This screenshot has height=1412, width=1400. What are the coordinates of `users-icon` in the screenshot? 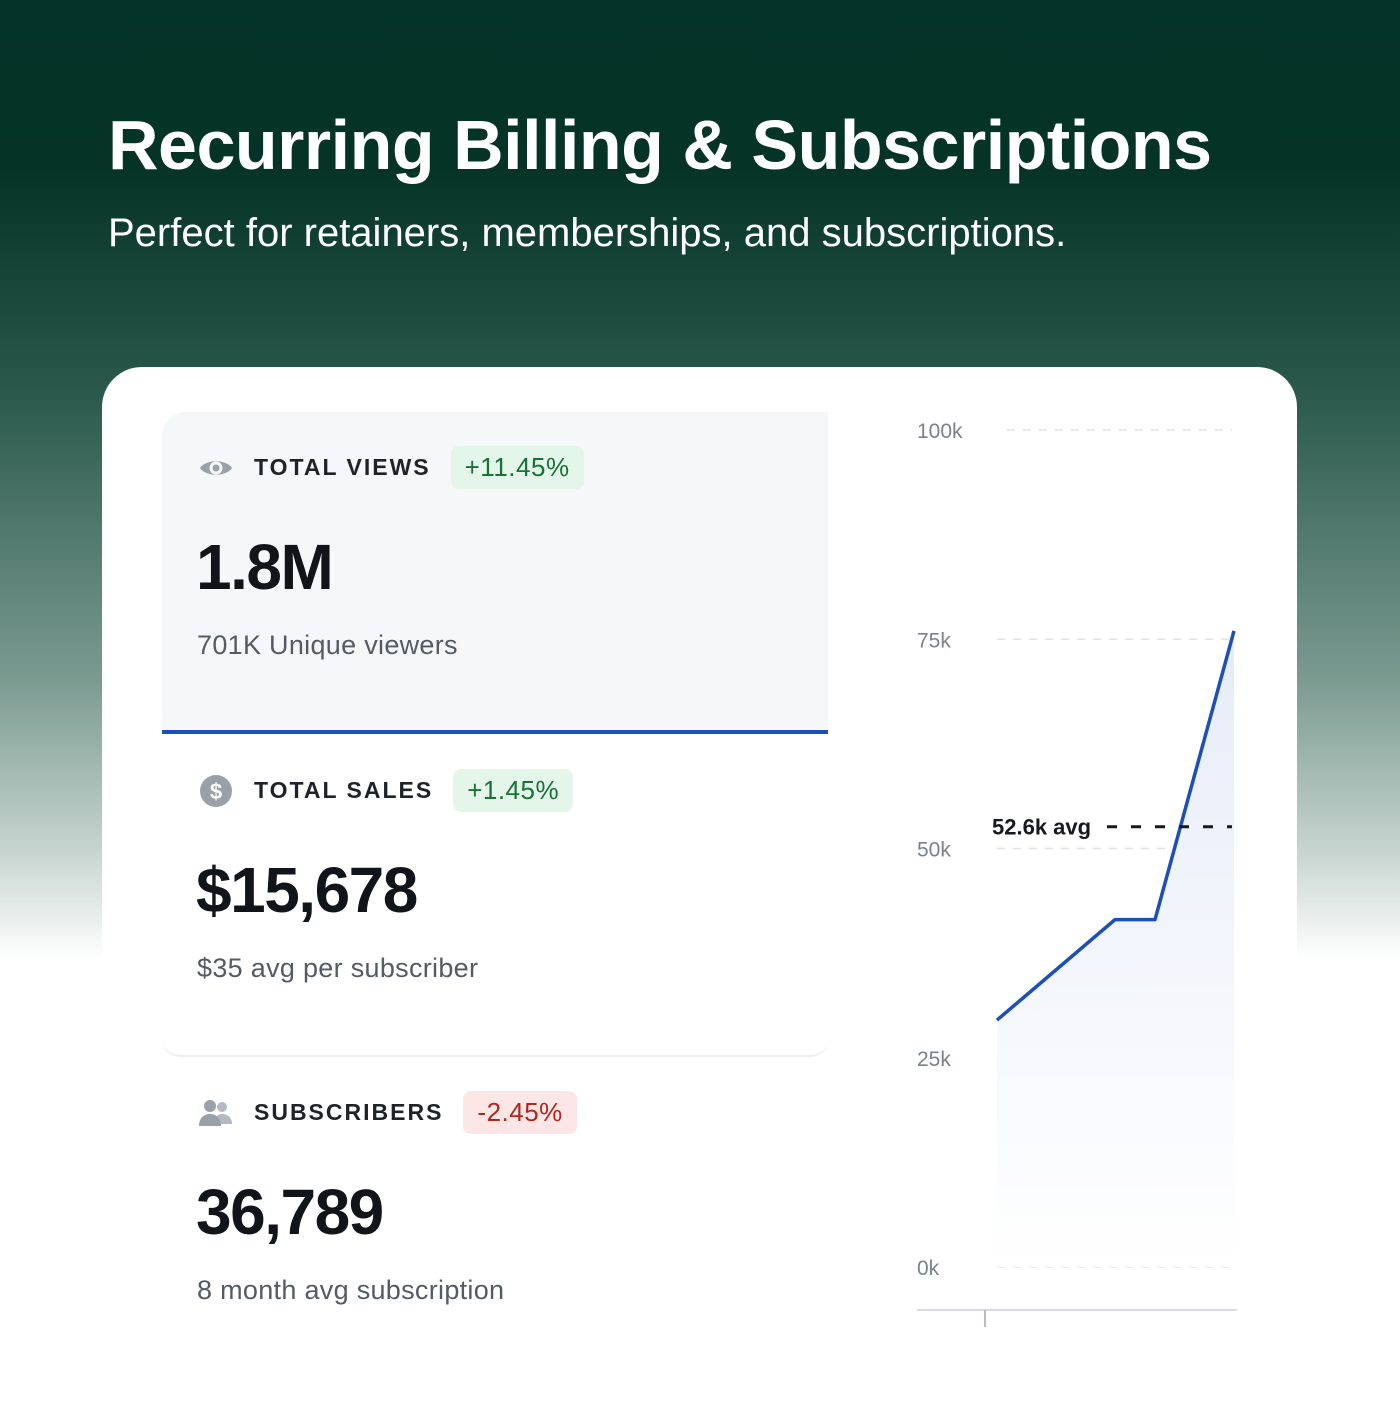 It's located at (216, 1113).